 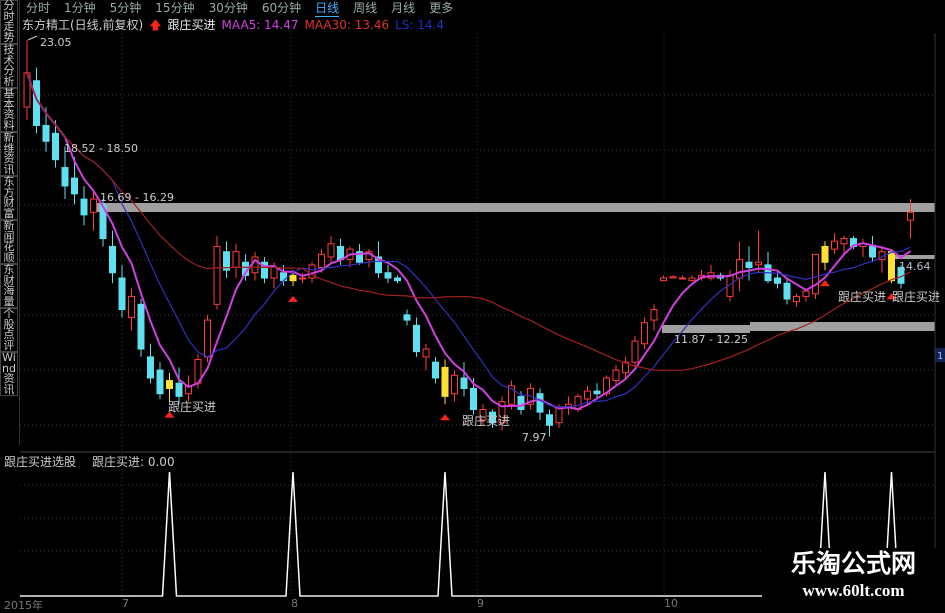 What do you see at coordinates (80, 8) in the screenshot?
I see `period-tab: 1分钟` at bounding box center [80, 8].